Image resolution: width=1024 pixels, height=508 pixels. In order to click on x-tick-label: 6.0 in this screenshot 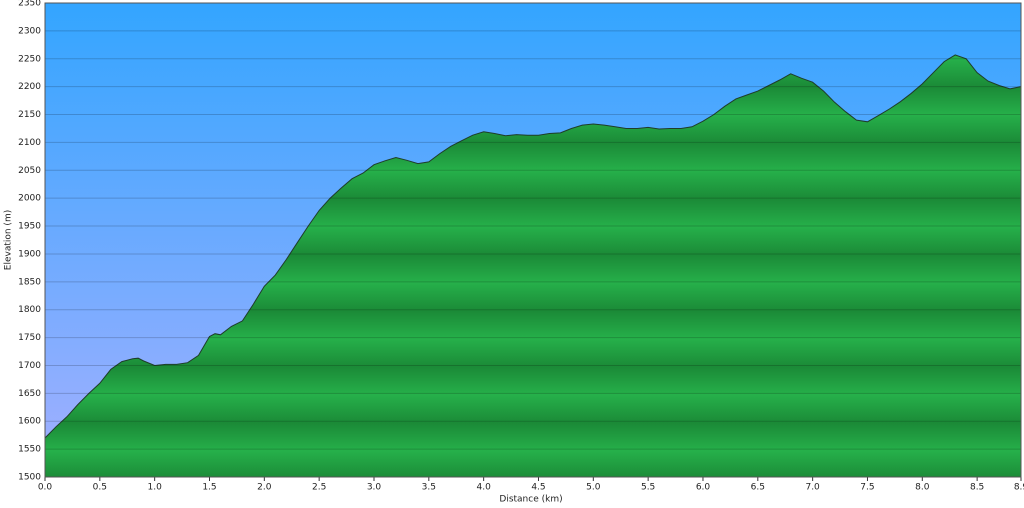, I will do `click(703, 488)`.